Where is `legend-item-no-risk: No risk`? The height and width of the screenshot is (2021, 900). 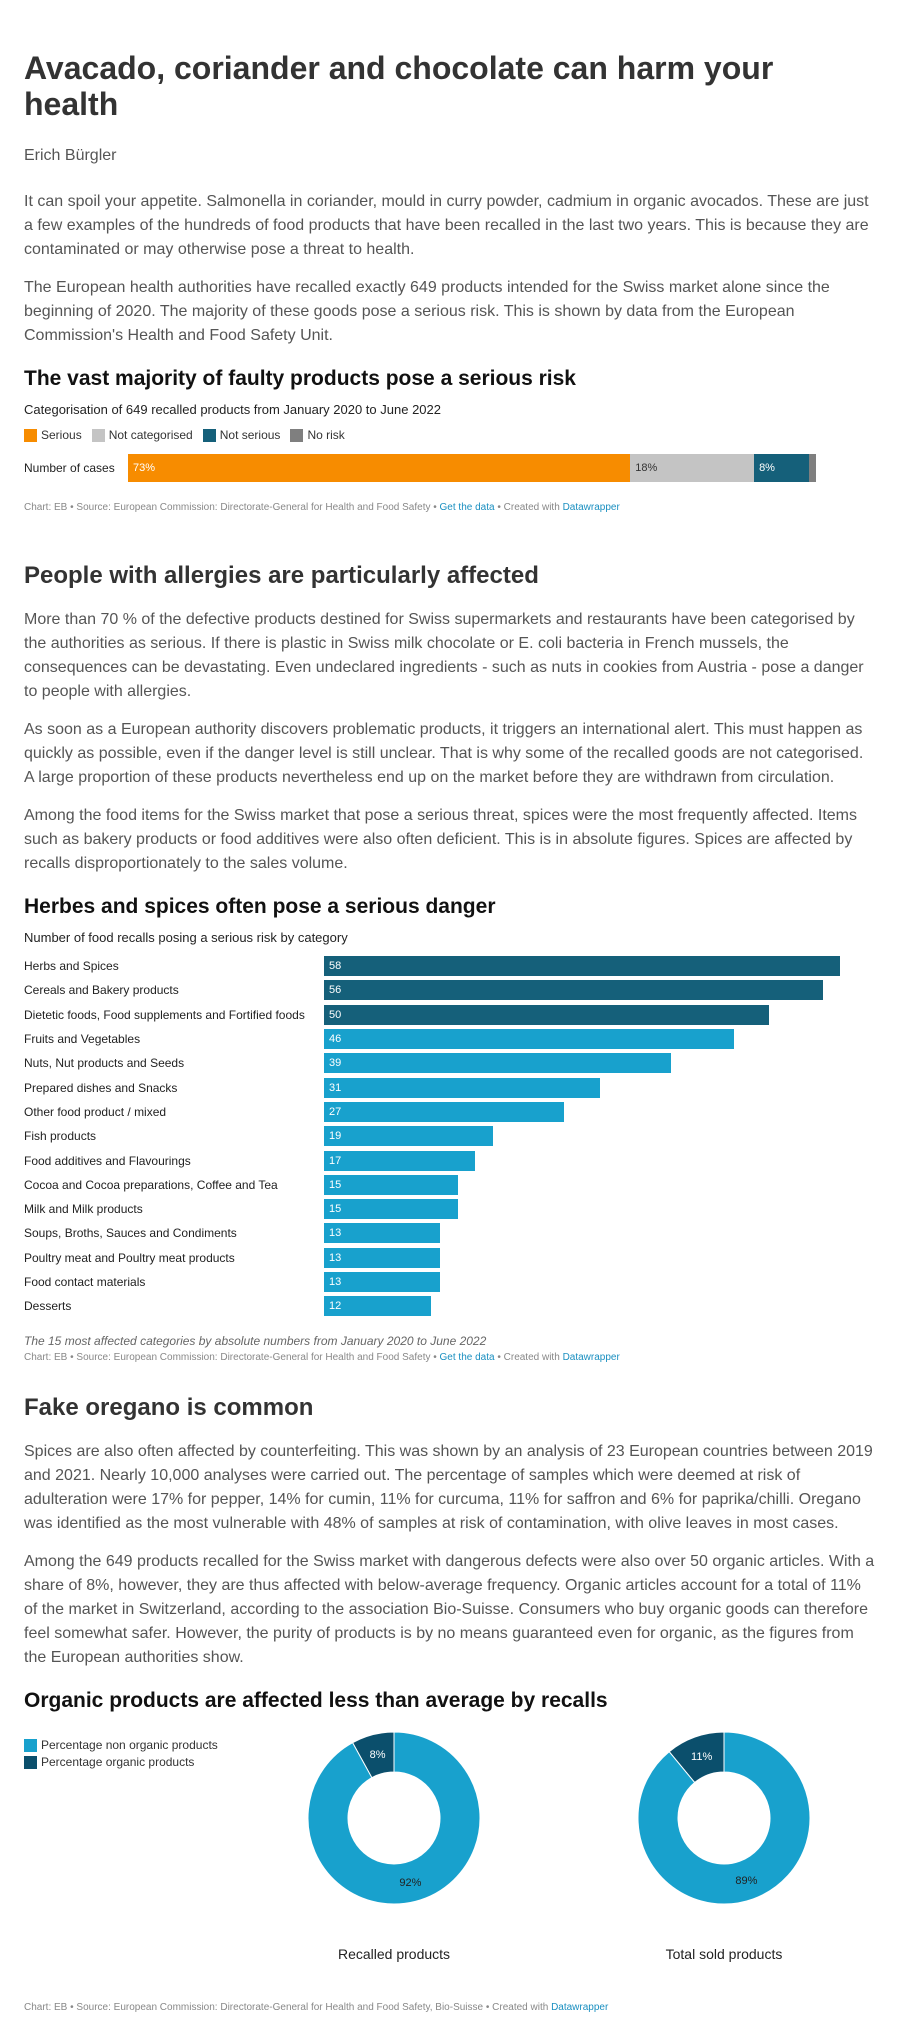 legend-item-no-risk: No risk is located at coordinates (317, 435).